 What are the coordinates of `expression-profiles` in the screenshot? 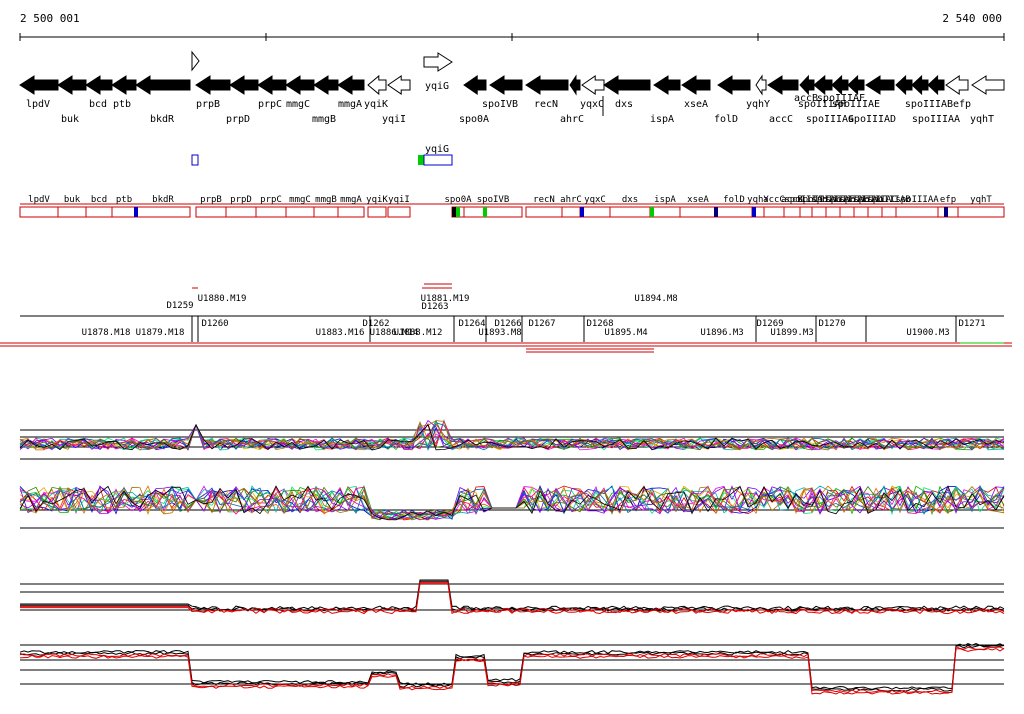 It's located at (512, 474).